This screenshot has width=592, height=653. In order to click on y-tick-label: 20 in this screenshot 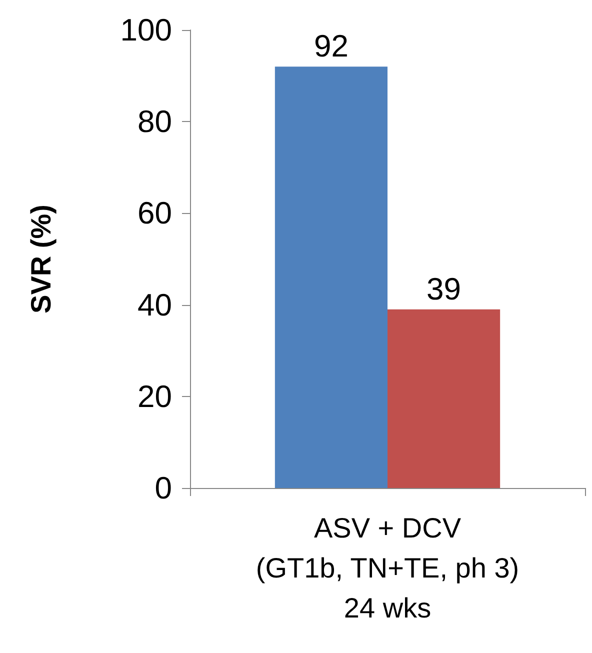, I will do `click(155, 396)`.